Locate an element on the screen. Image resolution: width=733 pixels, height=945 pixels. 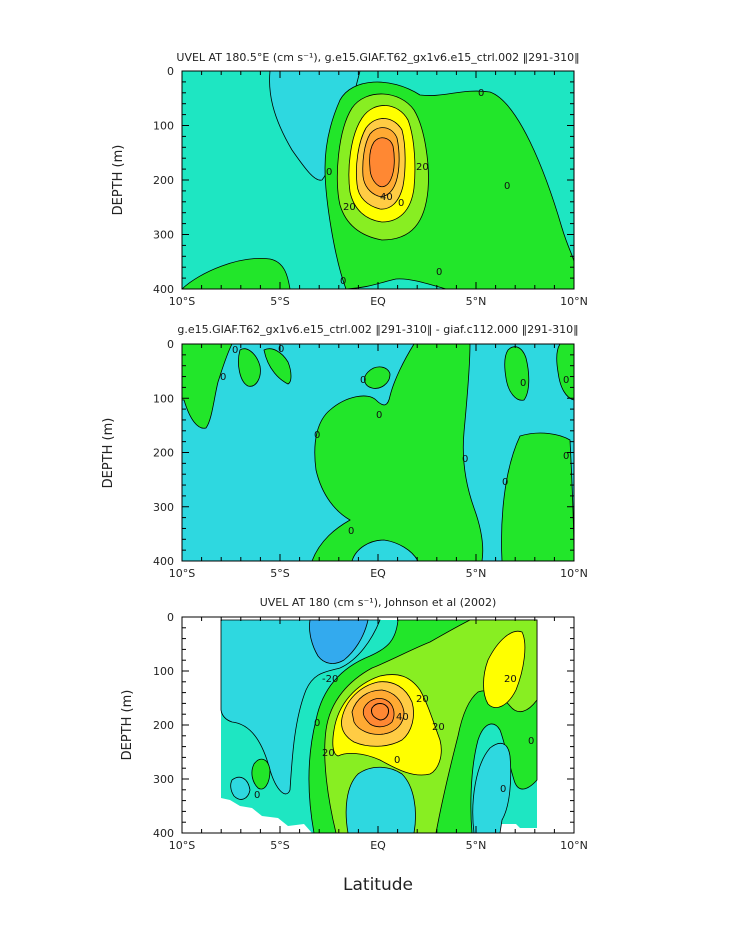
clabel-p3-neg20: -20 is located at coordinates (330, 679).